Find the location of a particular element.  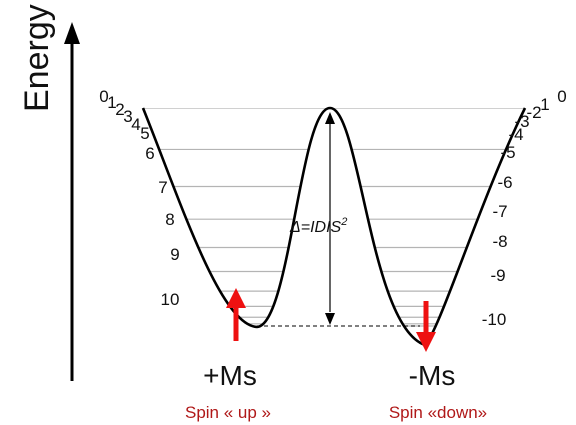

left-level-label: 2 is located at coordinates (119, 109).